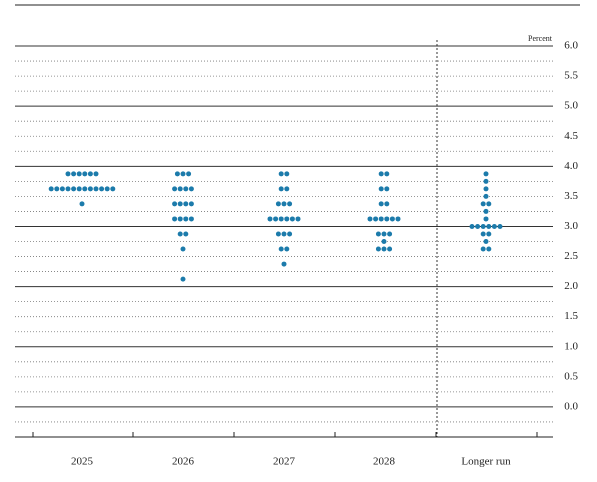 This screenshot has width=597, height=482. What do you see at coordinates (571, 406) in the screenshot?
I see `y-tick-label: 0.0` at bounding box center [571, 406].